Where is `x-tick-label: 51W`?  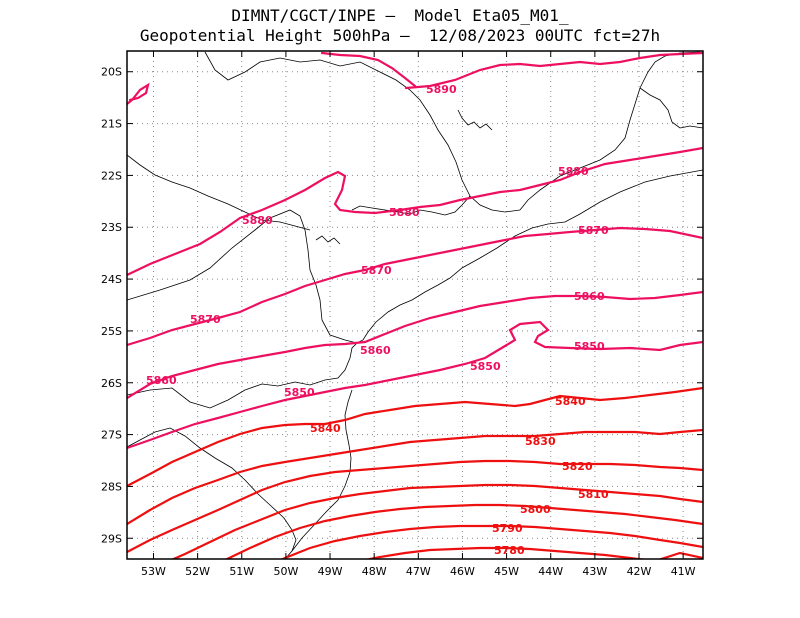
x-tick-label: 51W is located at coordinates (241, 571).